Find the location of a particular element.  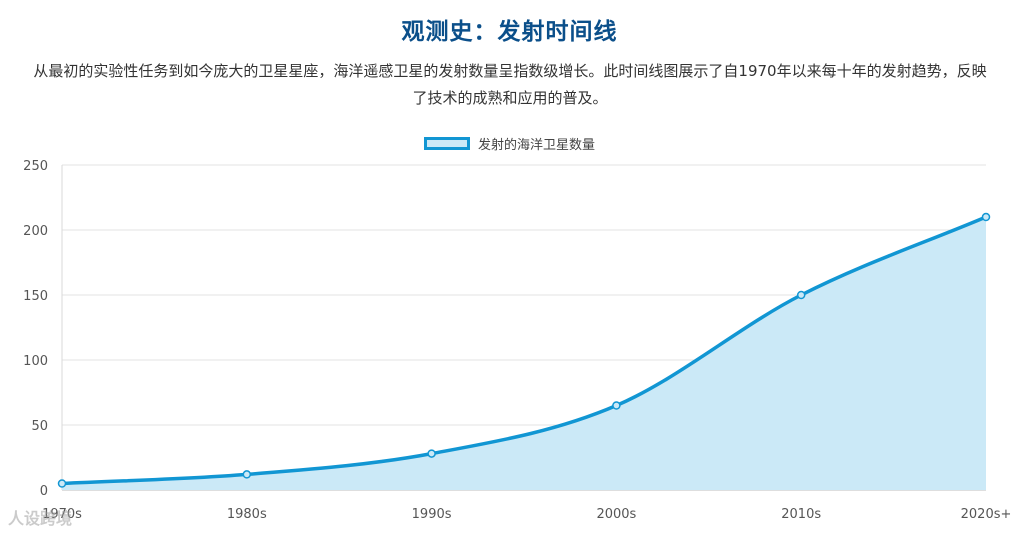

chart-legend: 发射的海洋卫星数量 is located at coordinates (509, 144).